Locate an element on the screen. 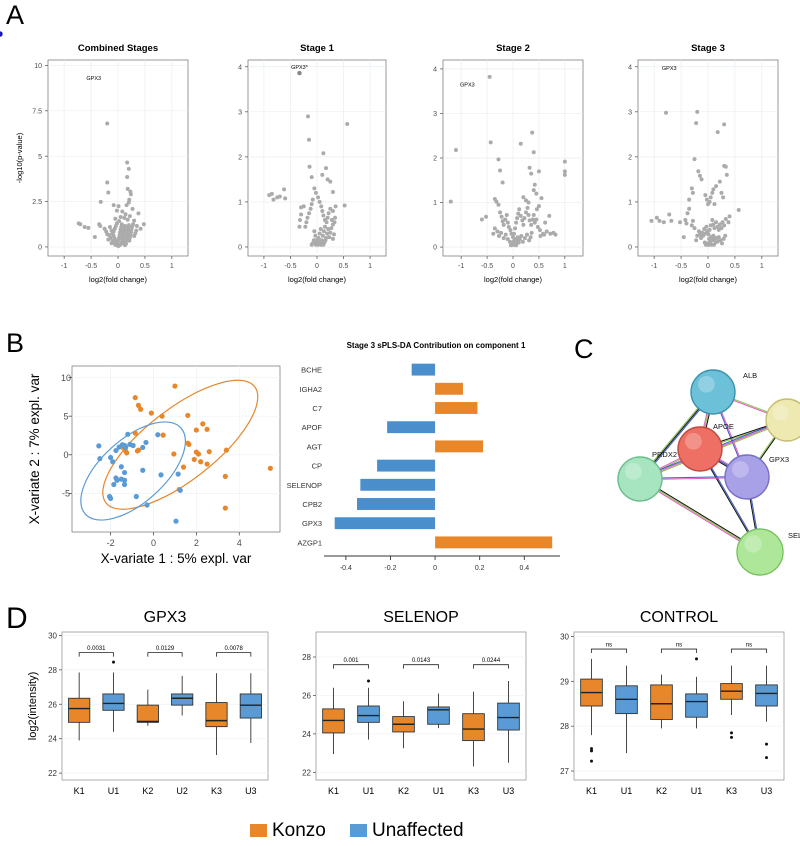 The height and width of the screenshot is (846, 800). bar-selenop is located at coordinates (398, 484).